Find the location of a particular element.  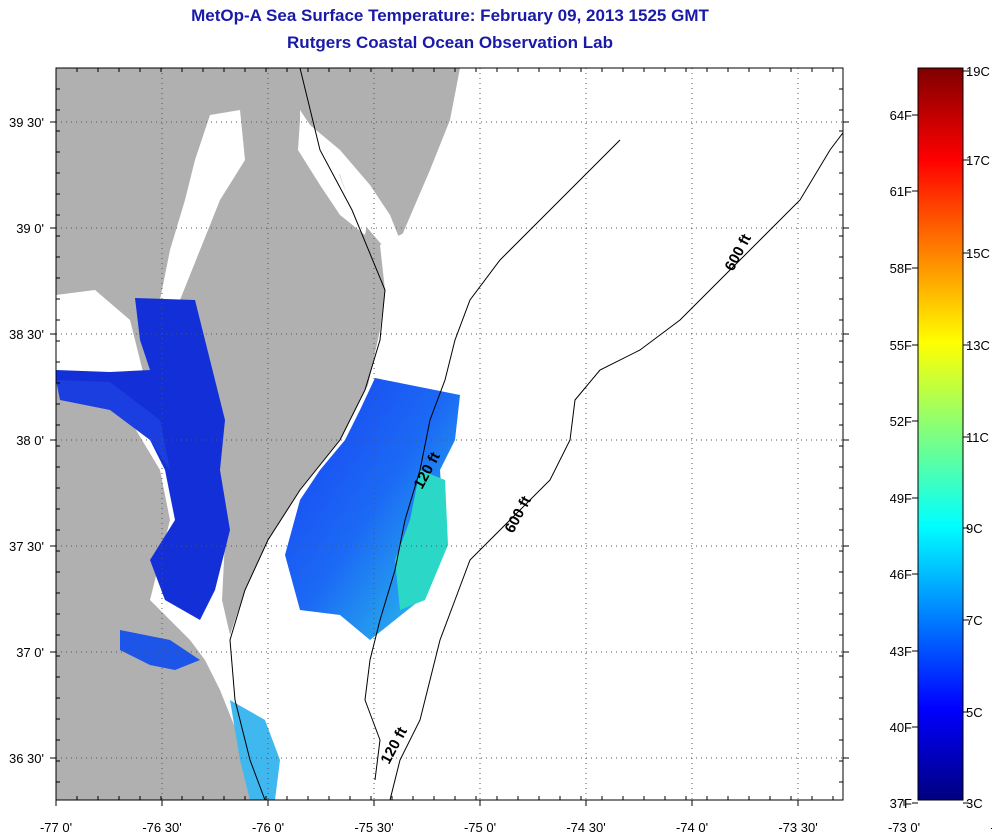

colorbar-f-label: 49F is located at coordinates (901, 498).